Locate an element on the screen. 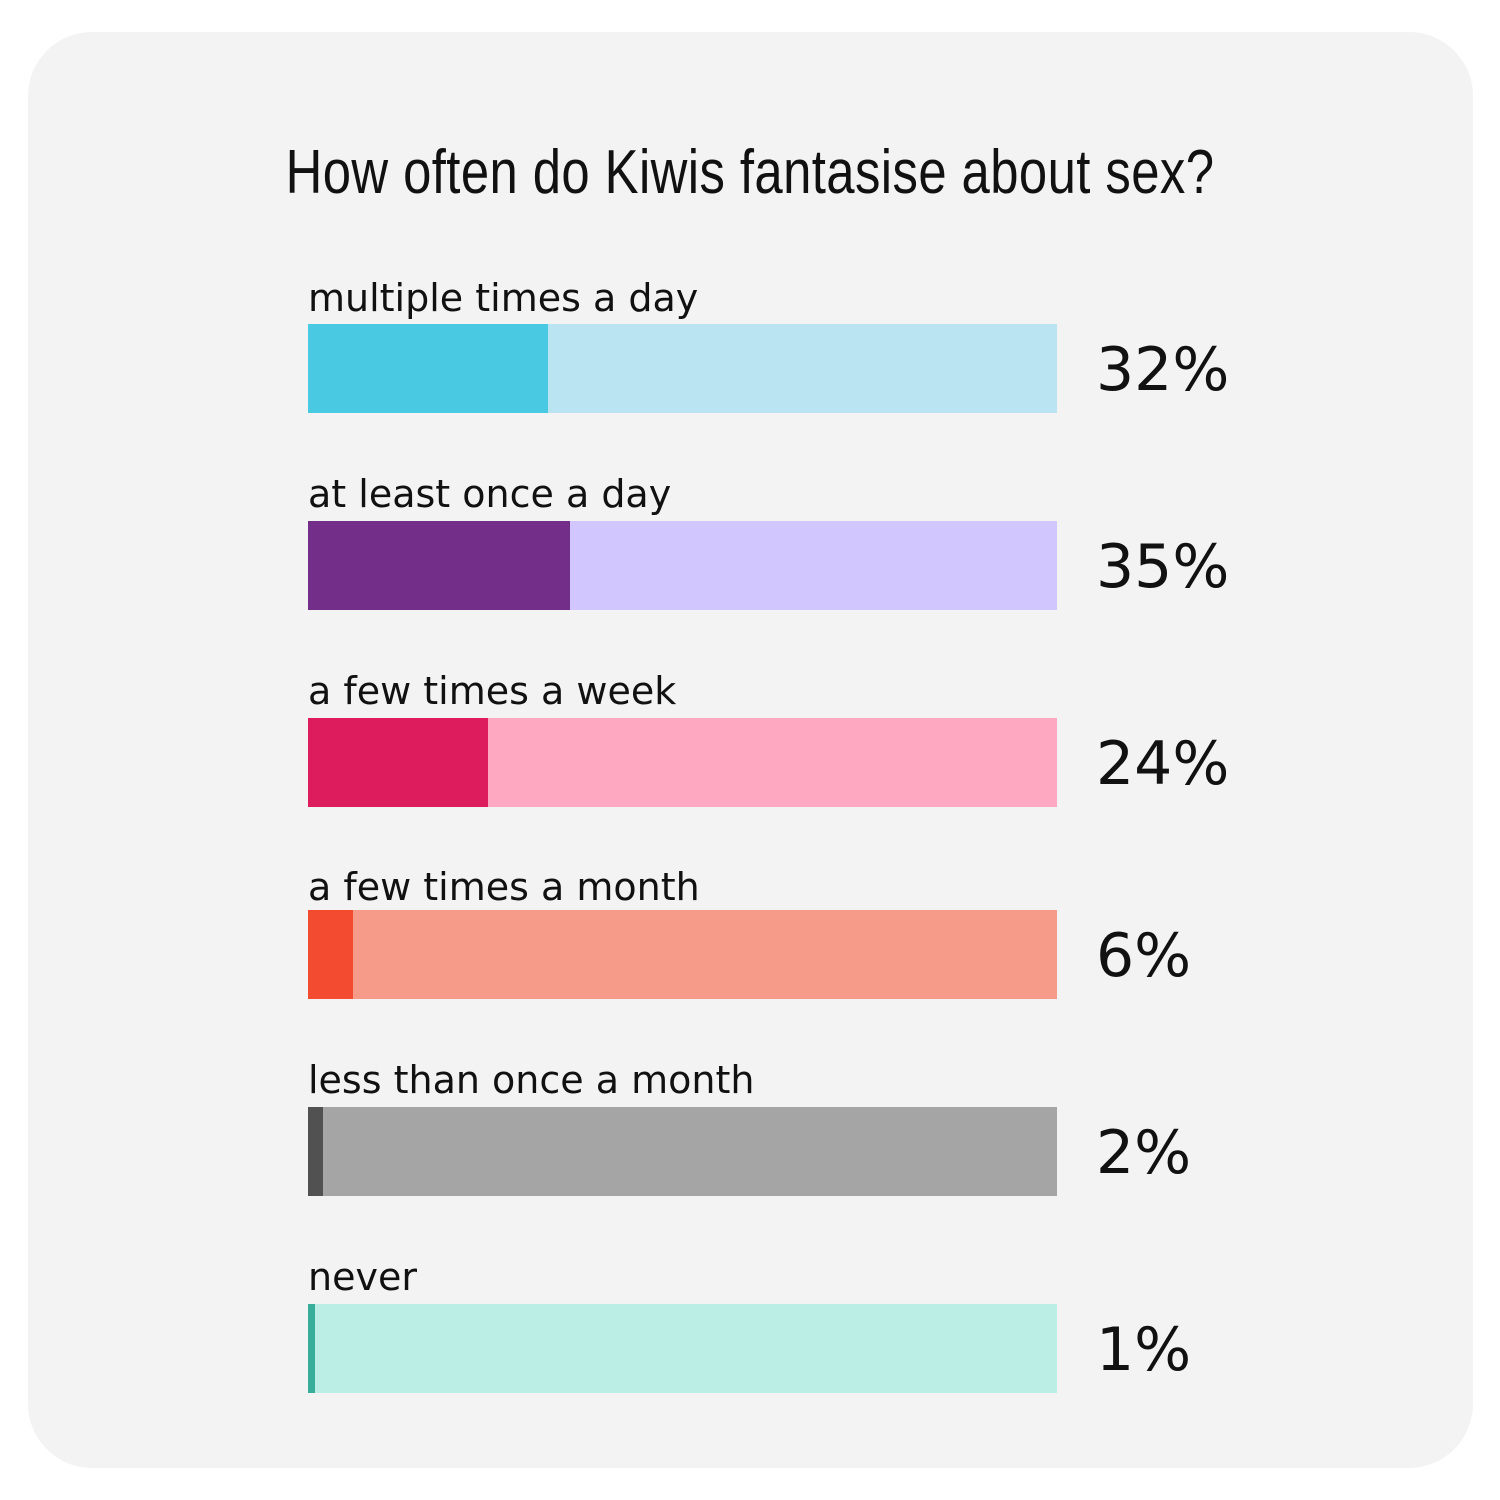  value-label: 2% is located at coordinates (1144, 1153).